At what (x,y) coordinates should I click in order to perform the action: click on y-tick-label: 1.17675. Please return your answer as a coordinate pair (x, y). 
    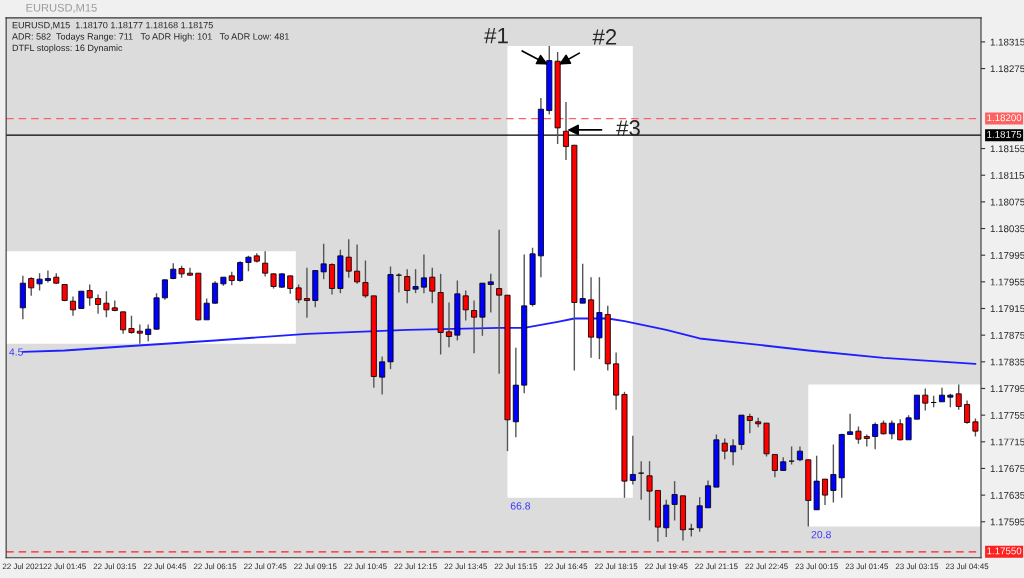
    Looking at the image, I should click on (1007, 469).